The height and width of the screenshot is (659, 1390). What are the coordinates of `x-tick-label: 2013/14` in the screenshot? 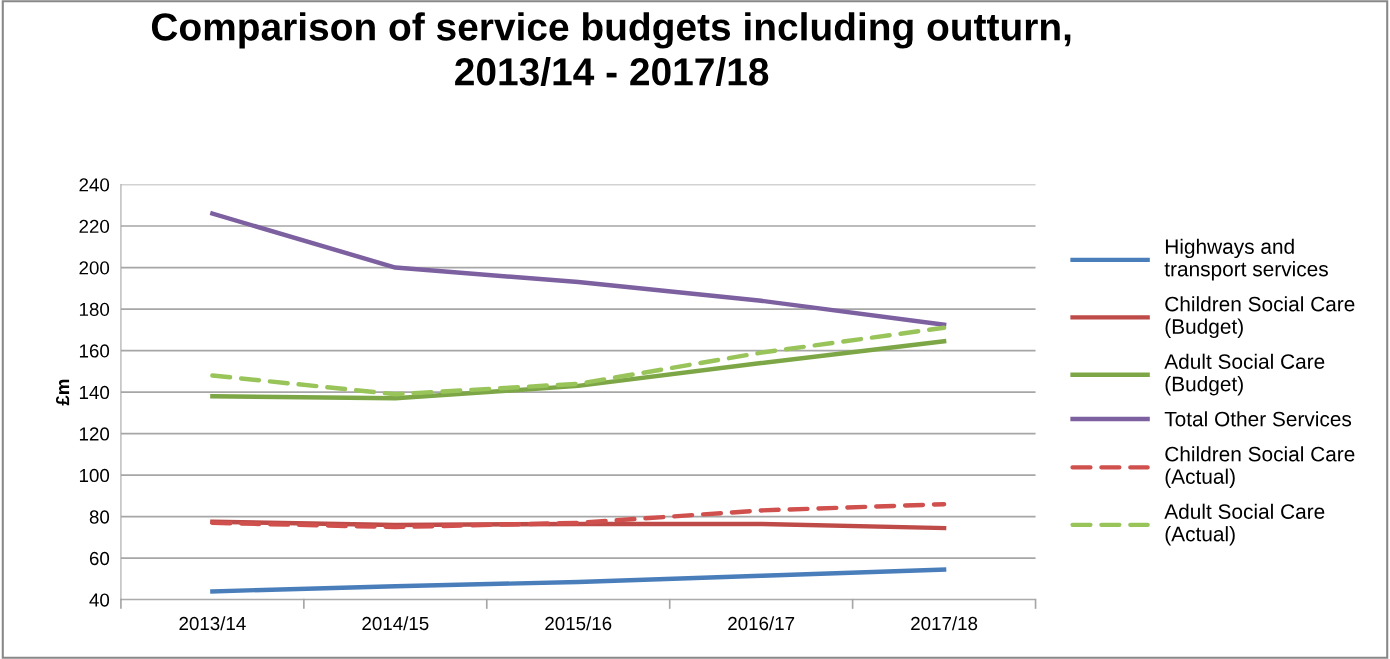 It's located at (212, 623).